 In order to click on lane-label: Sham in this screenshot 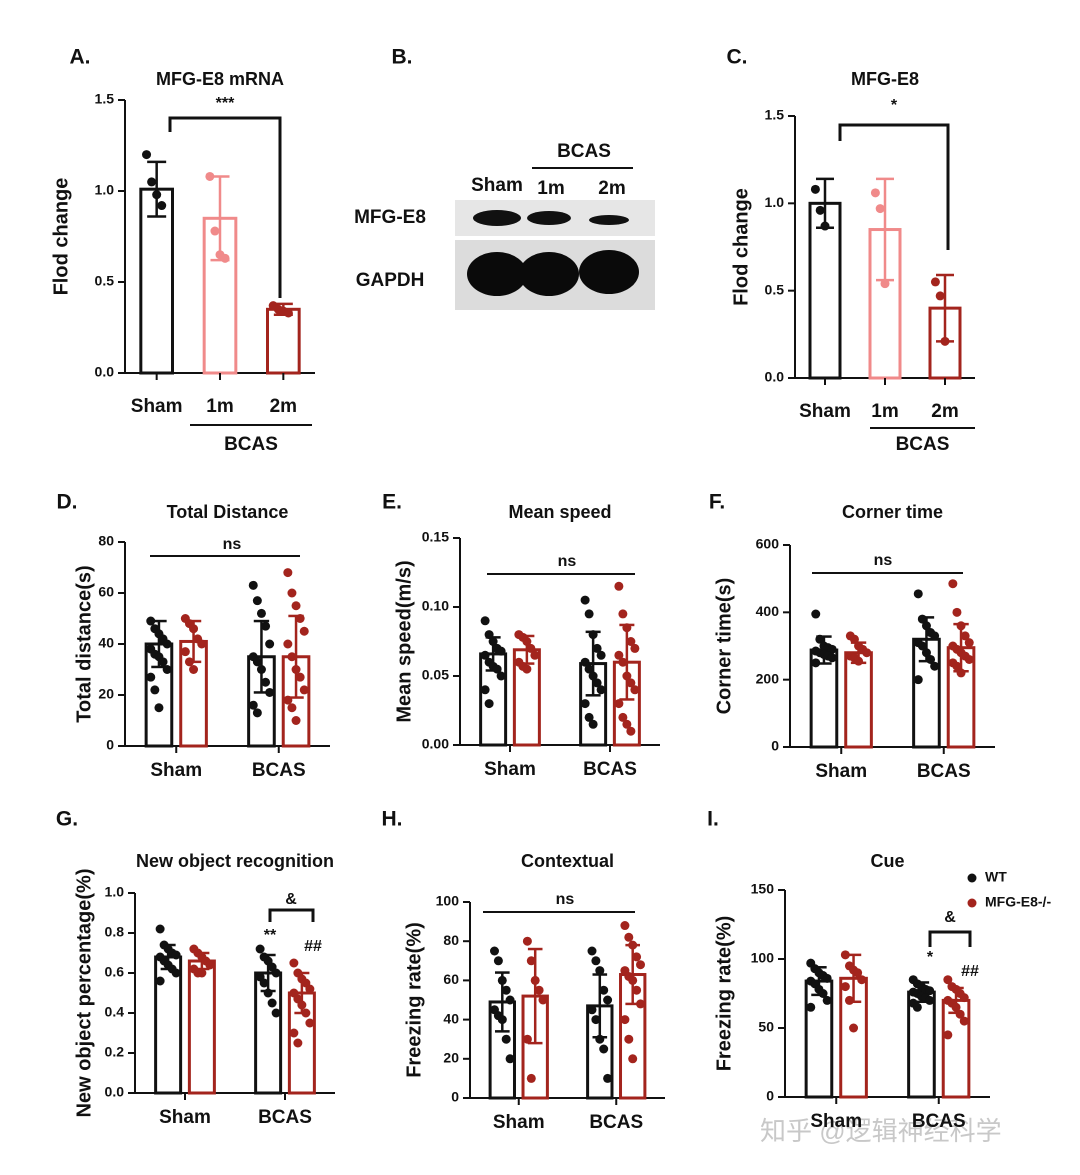, I will do `click(497, 185)`.